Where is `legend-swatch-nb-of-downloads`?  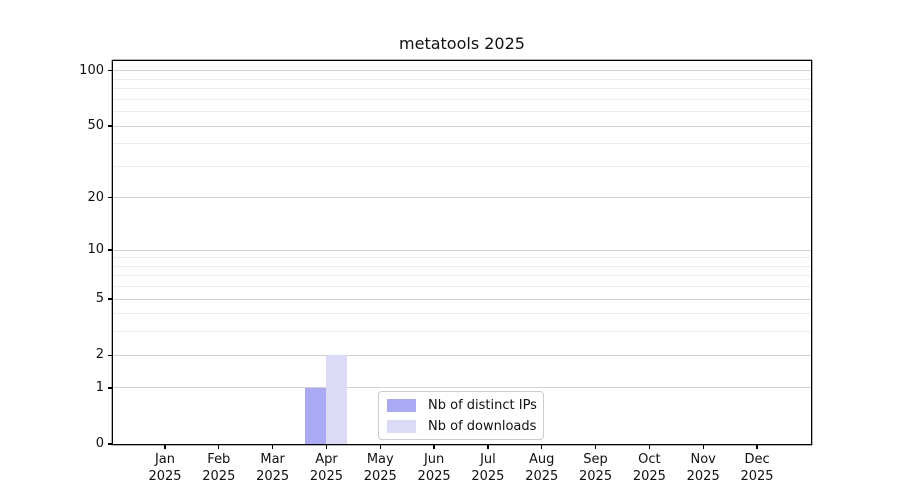 legend-swatch-nb-of-downloads is located at coordinates (401, 426).